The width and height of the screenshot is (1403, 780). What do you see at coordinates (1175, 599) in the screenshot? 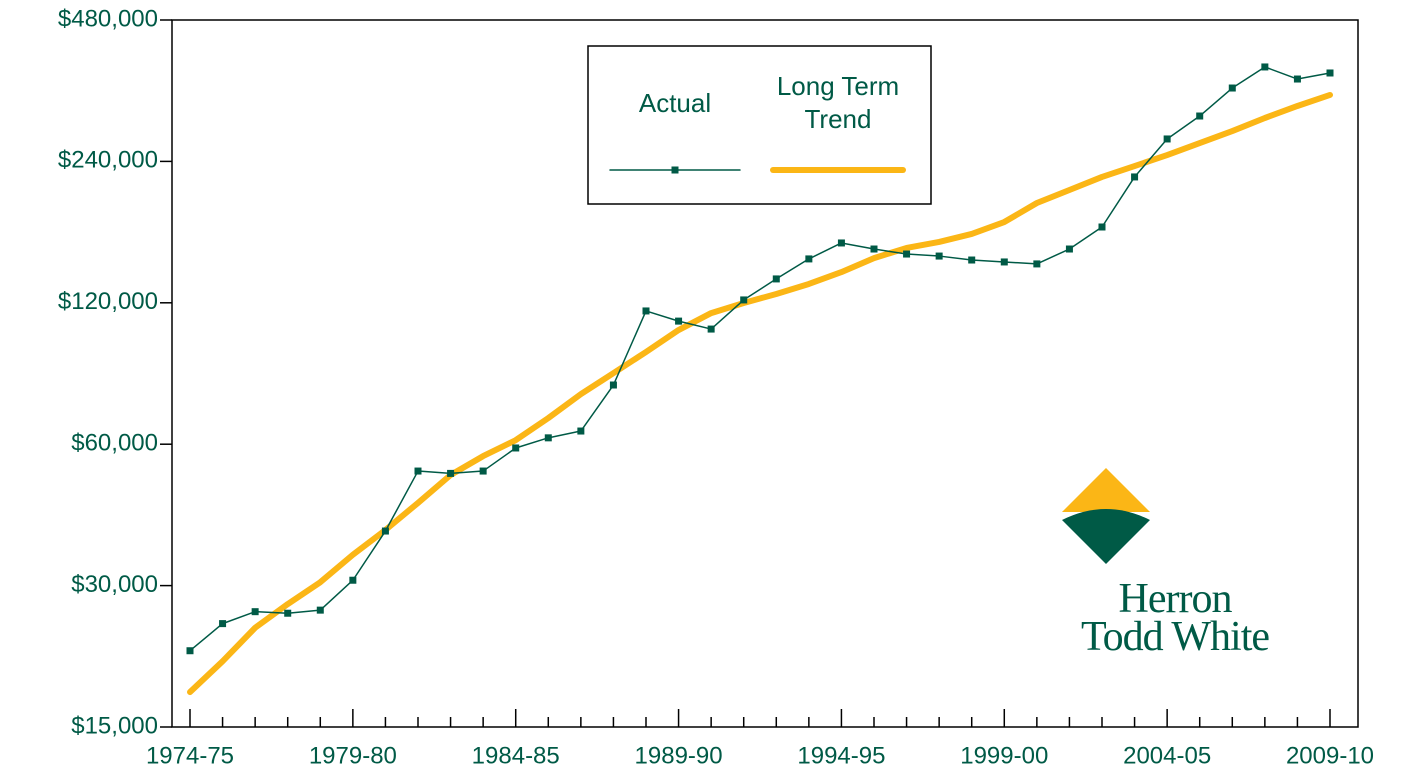
I see `logo-text: Herron` at bounding box center [1175, 599].